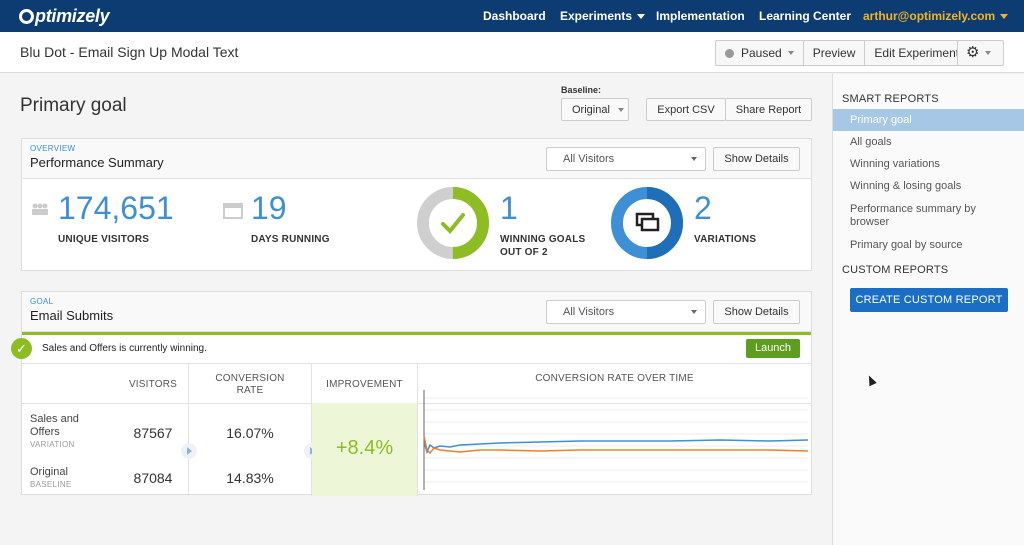 This screenshot has width=1024, height=545. What do you see at coordinates (928, 120) in the screenshot?
I see `sidebar-item-primary-goal: Primary goal` at bounding box center [928, 120].